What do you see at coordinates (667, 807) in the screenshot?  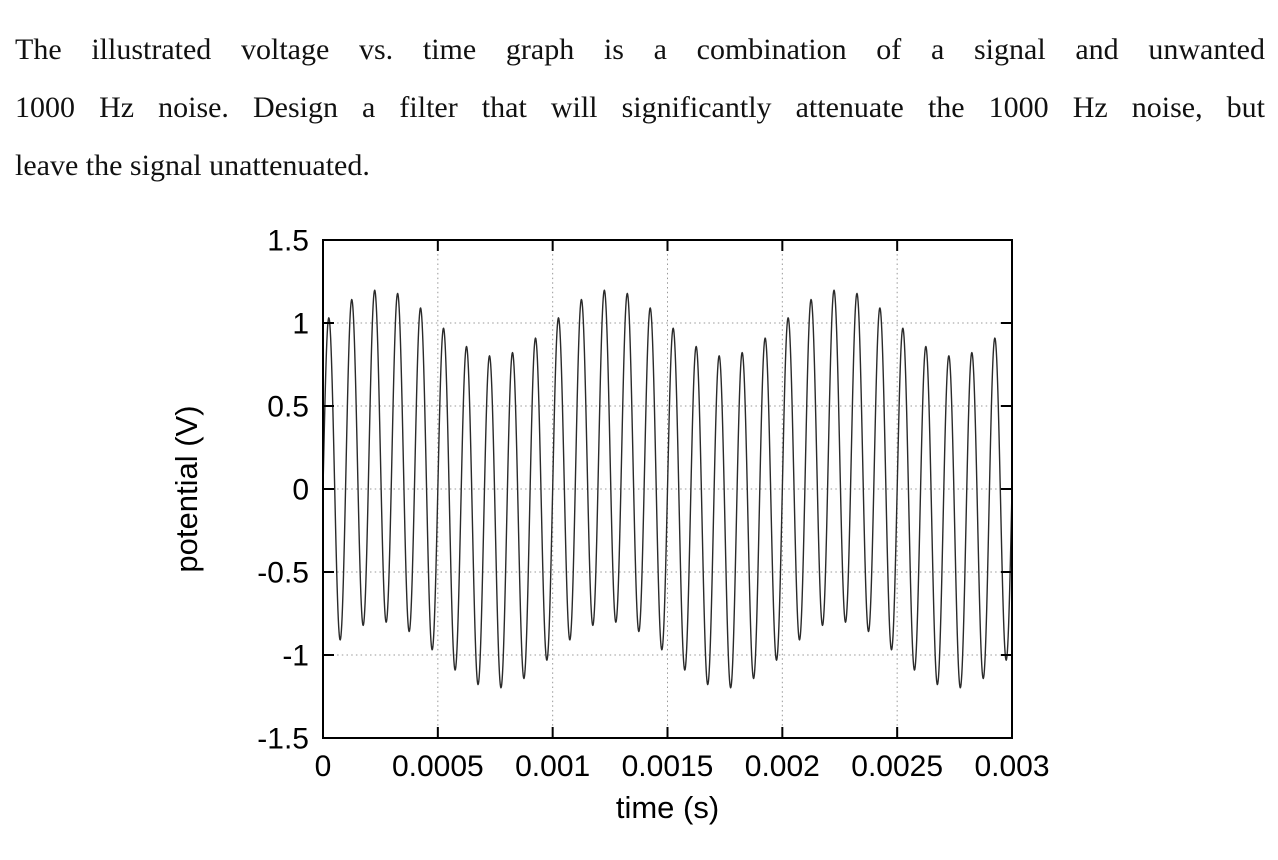 I see `x-axis-label: time (s)` at bounding box center [667, 807].